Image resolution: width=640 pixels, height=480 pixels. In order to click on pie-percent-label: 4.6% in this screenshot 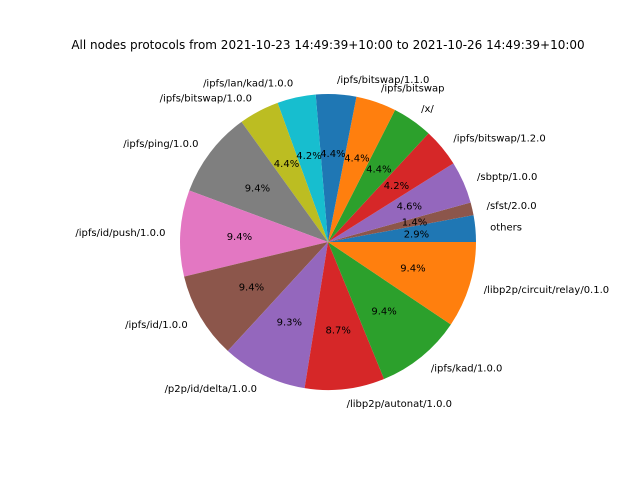, I will do `click(409, 207)`.